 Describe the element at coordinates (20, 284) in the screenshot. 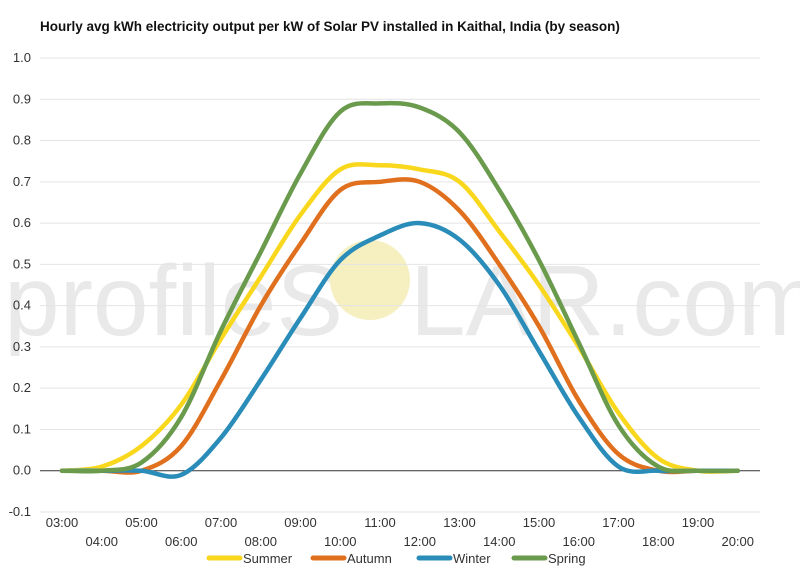

I see `y-axis-ticks: 1.0 0.9 0.8 0.7 0.6 0.5 0.4 0.3 0.2 0.1 0.0 -0.1` at that location.